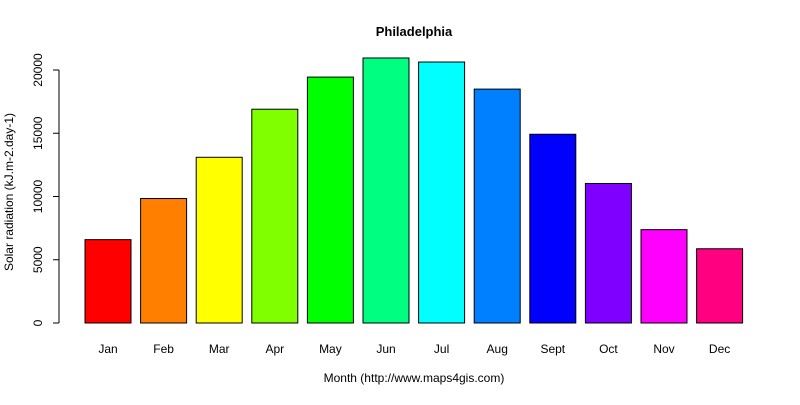 The width and height of the screenshot is (800, 405). What do you see at coordinates (107, 349) in the screenshot?
I see `x-tick-label: Jan` at bounding box center [107, 349].